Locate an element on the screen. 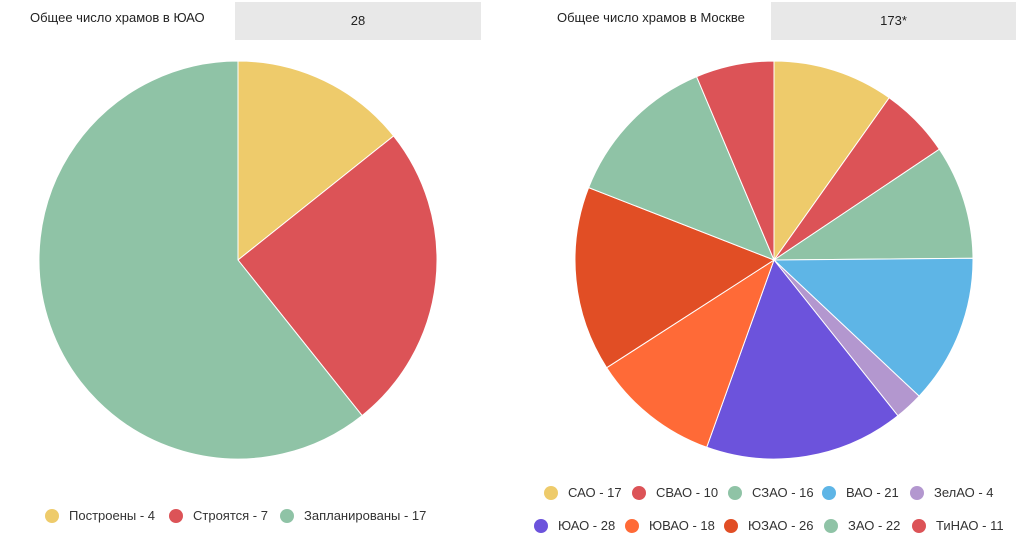  legend-label: СВАО - 10 is located at coordinates (687, 492).